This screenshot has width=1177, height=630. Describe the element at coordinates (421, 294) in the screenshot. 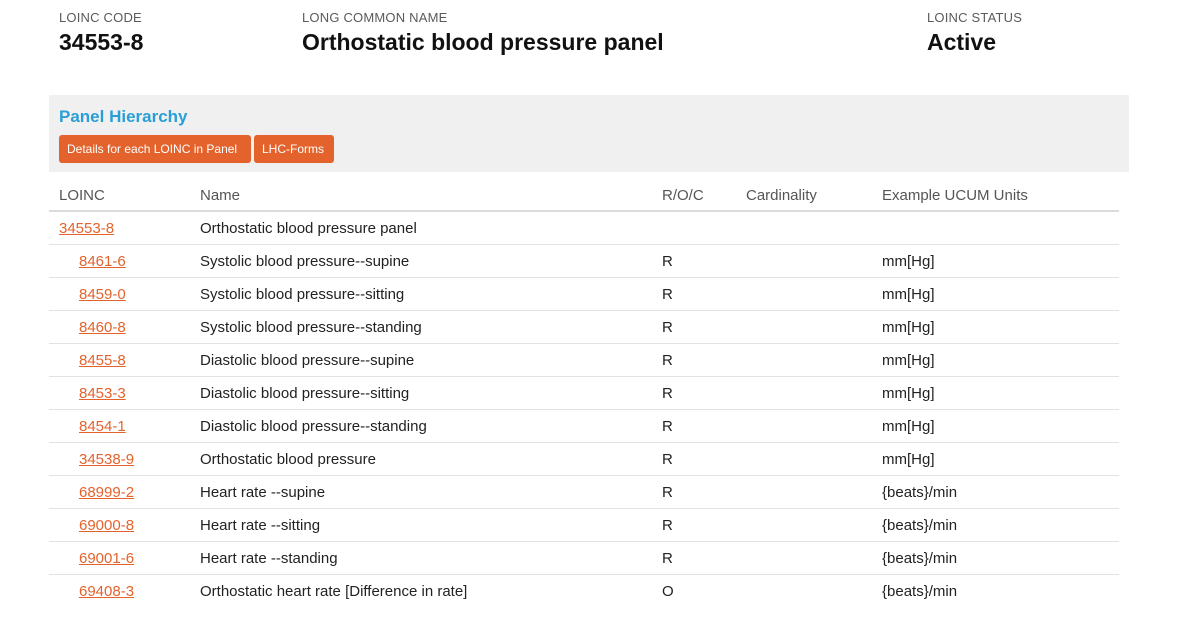

I see `cell-name: Systolic blood pressure--sitting` at that location.